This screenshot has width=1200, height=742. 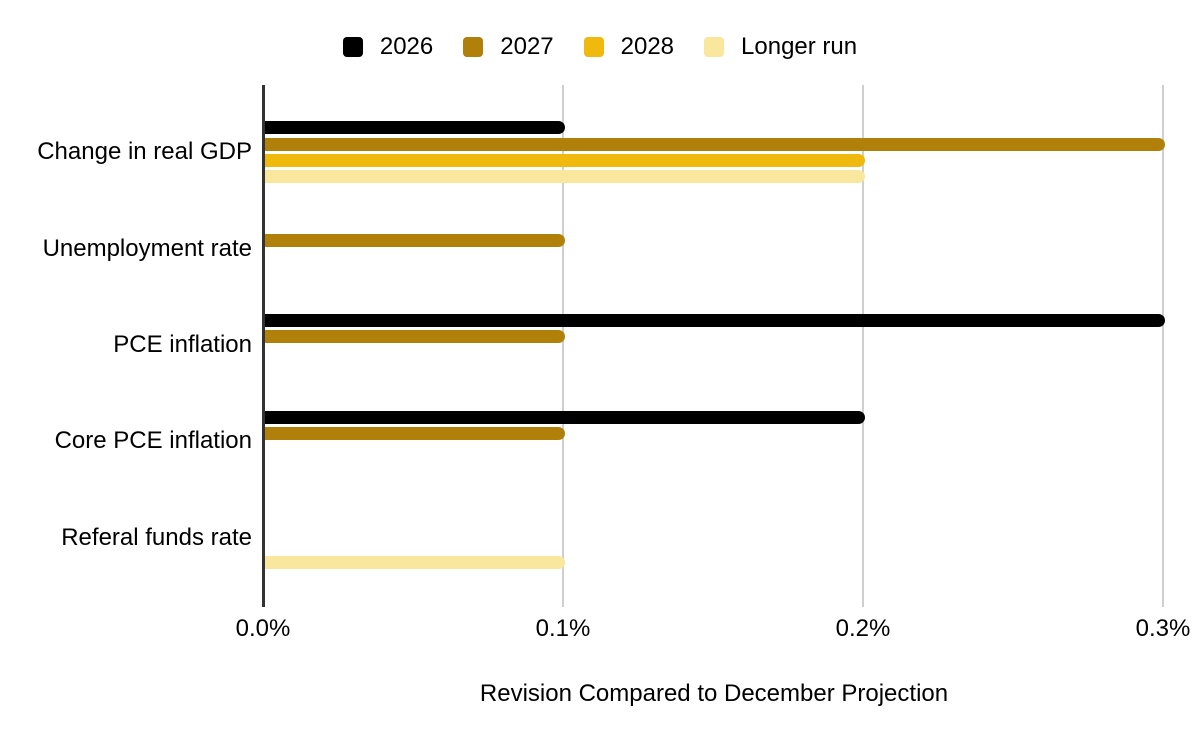 I want to click on x-tick-label: 0.0%, so click(x=263, y=628).